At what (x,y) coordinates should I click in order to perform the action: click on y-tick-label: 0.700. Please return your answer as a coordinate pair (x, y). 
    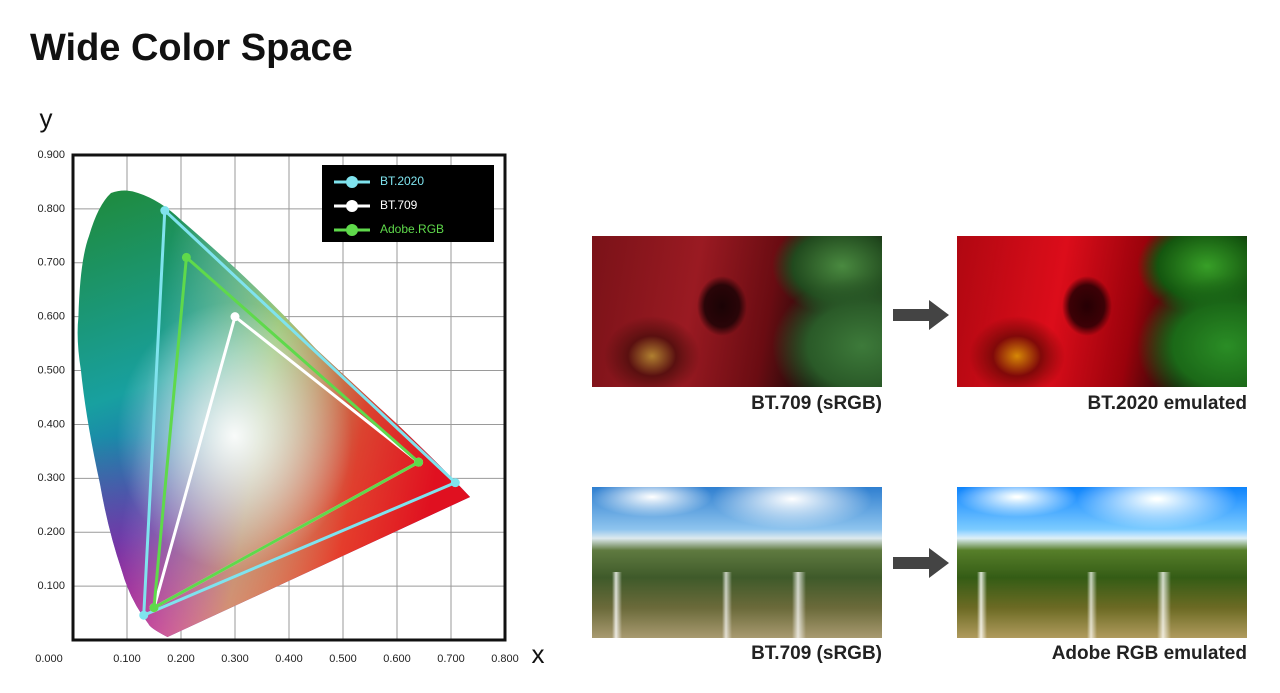
    Looking at the image, I should click on (51, 263).